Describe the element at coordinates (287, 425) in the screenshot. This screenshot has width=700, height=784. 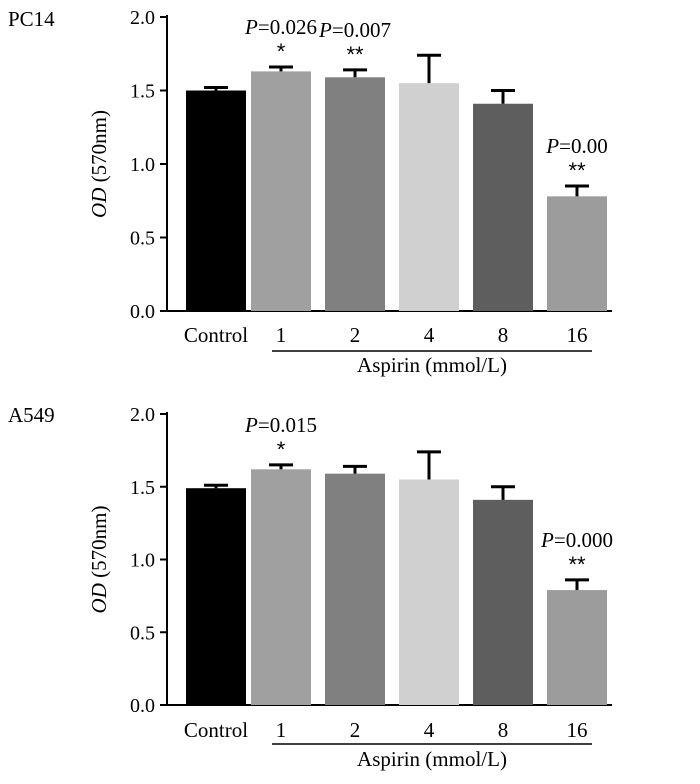
I see `p-value-number: =0.015` at that location.